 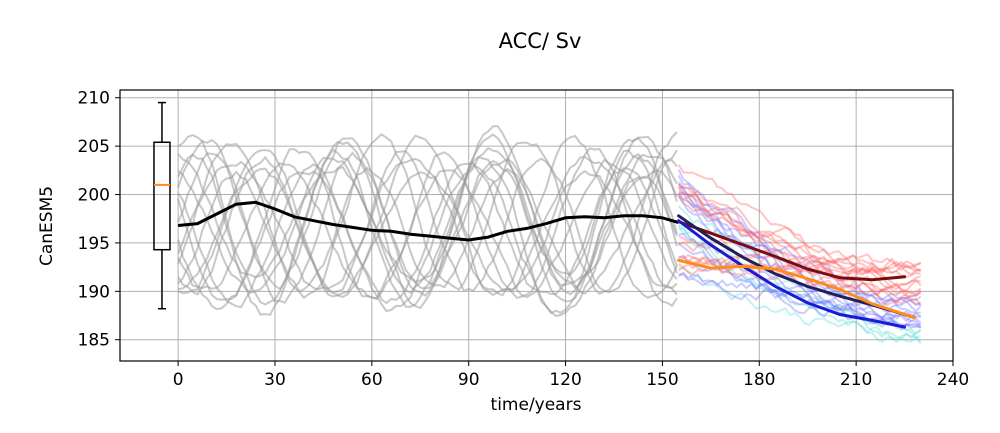 I want to click on boxplot-box, so click(x=162, y=196).